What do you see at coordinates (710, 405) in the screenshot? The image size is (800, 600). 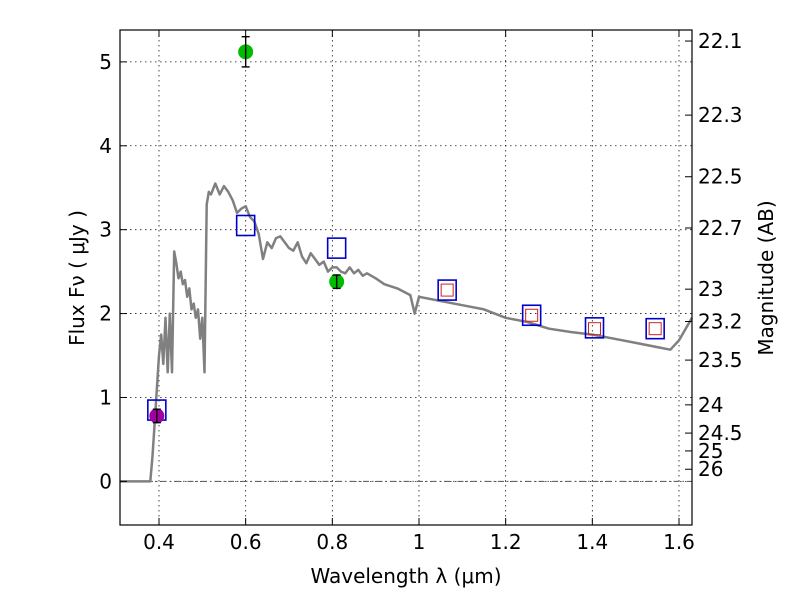 I see `magnitude-tick-label: 24` at bounding box center [710, 405].